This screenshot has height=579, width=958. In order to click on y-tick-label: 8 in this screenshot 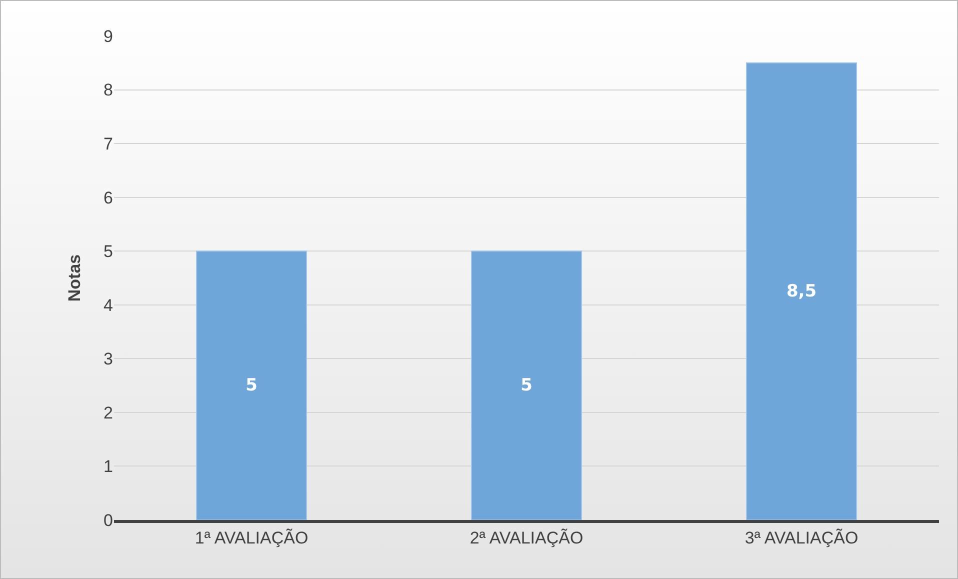, I will do `click(108, 90)`.